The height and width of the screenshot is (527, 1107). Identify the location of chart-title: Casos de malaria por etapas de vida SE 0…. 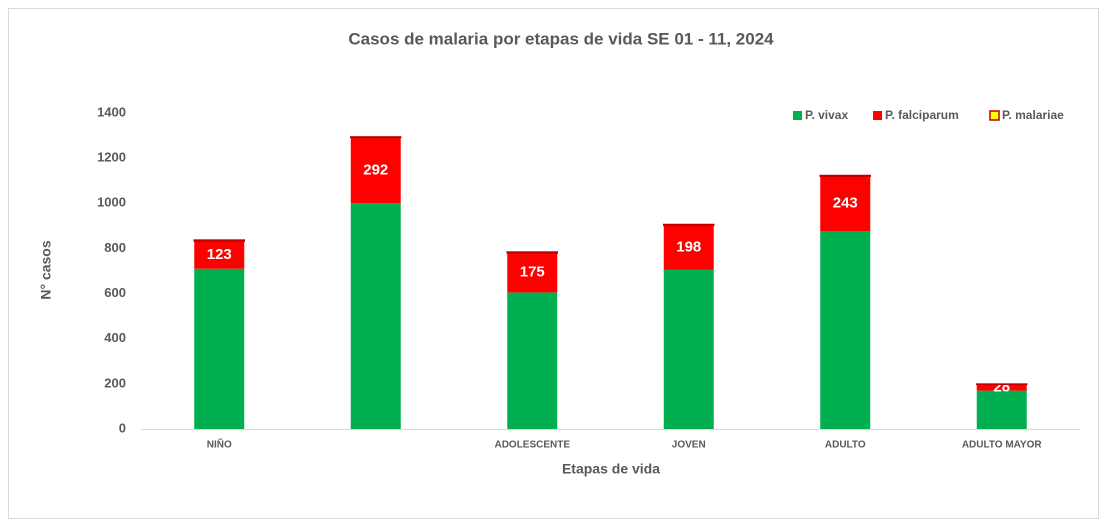
(561, 38).